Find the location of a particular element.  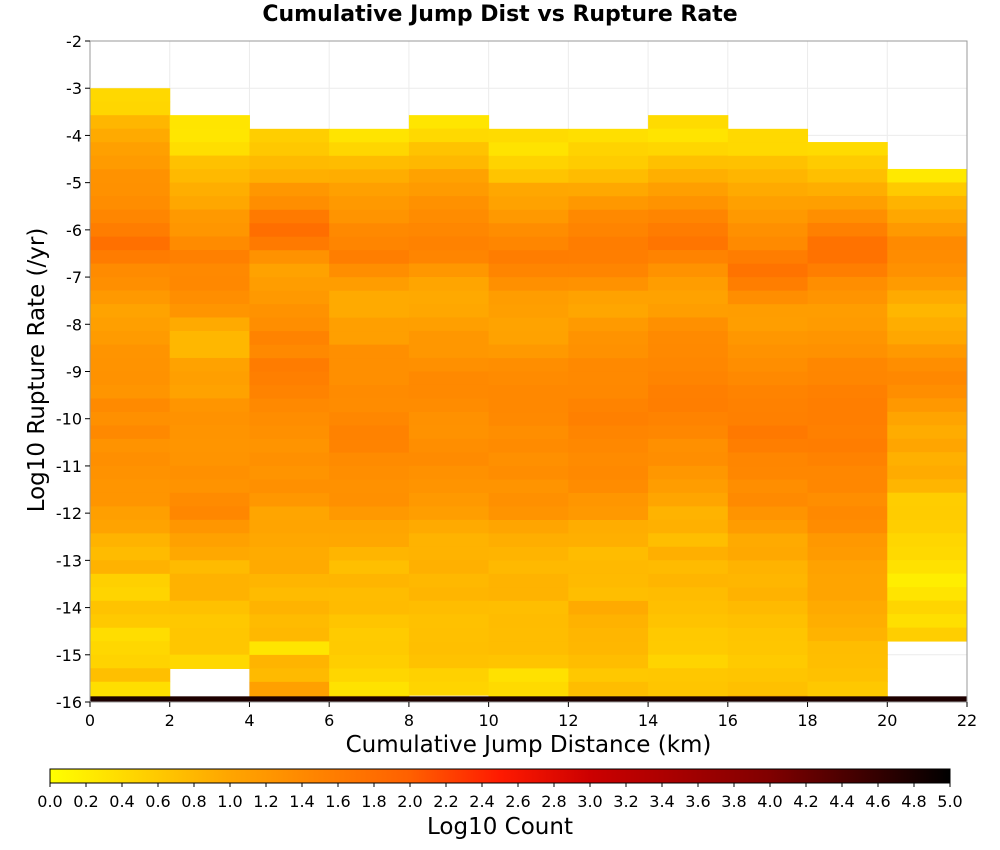

y-tick-label: -7 is located at coordinates (74, 277).